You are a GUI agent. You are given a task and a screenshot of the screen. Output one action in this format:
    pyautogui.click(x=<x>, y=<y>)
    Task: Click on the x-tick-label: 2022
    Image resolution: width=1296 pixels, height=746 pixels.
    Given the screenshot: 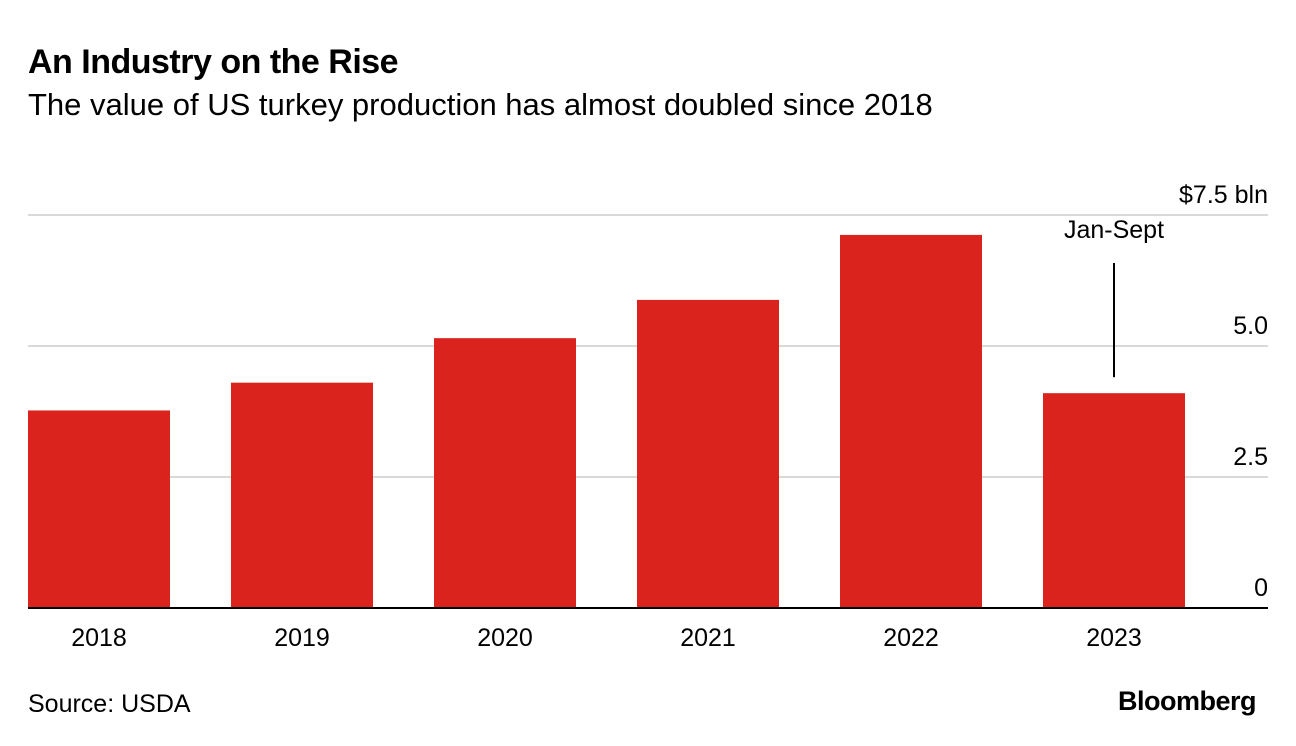 What is the action you would take?
    pyautogui.click(x=911, y=638)
    